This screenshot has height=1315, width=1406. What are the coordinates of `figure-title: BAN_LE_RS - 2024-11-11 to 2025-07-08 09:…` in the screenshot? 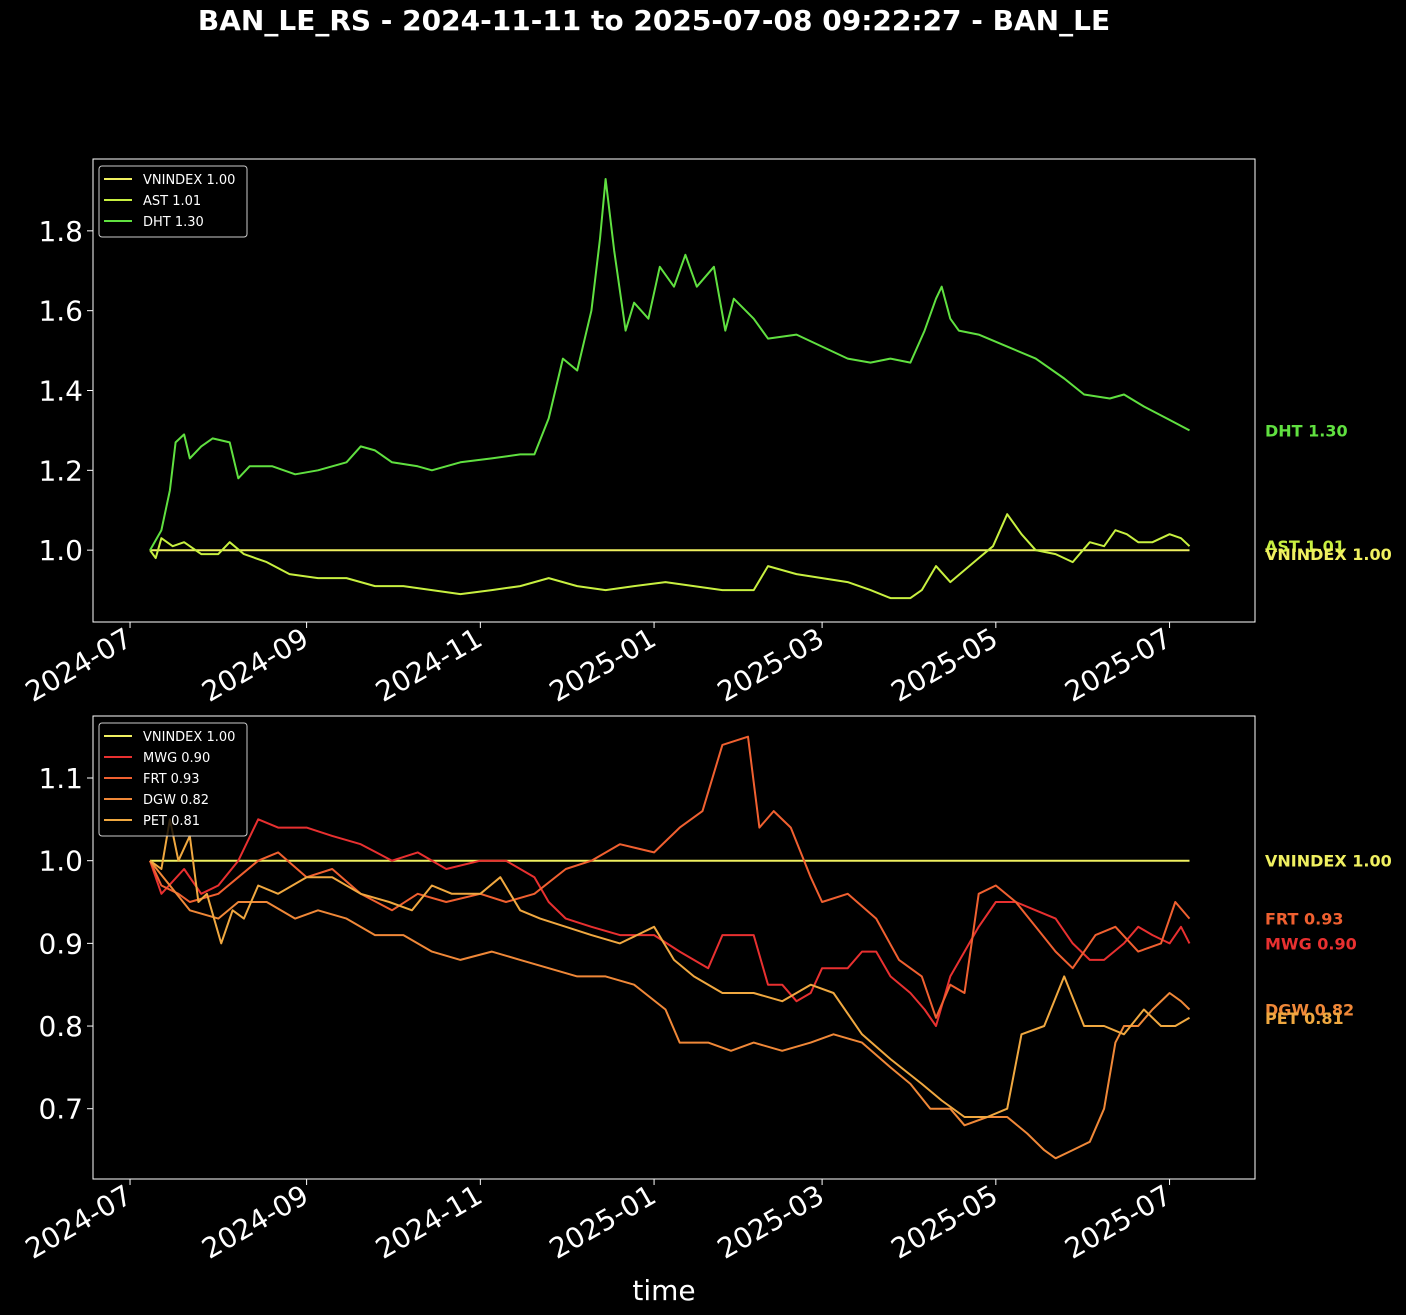 It's located at (654, 20).